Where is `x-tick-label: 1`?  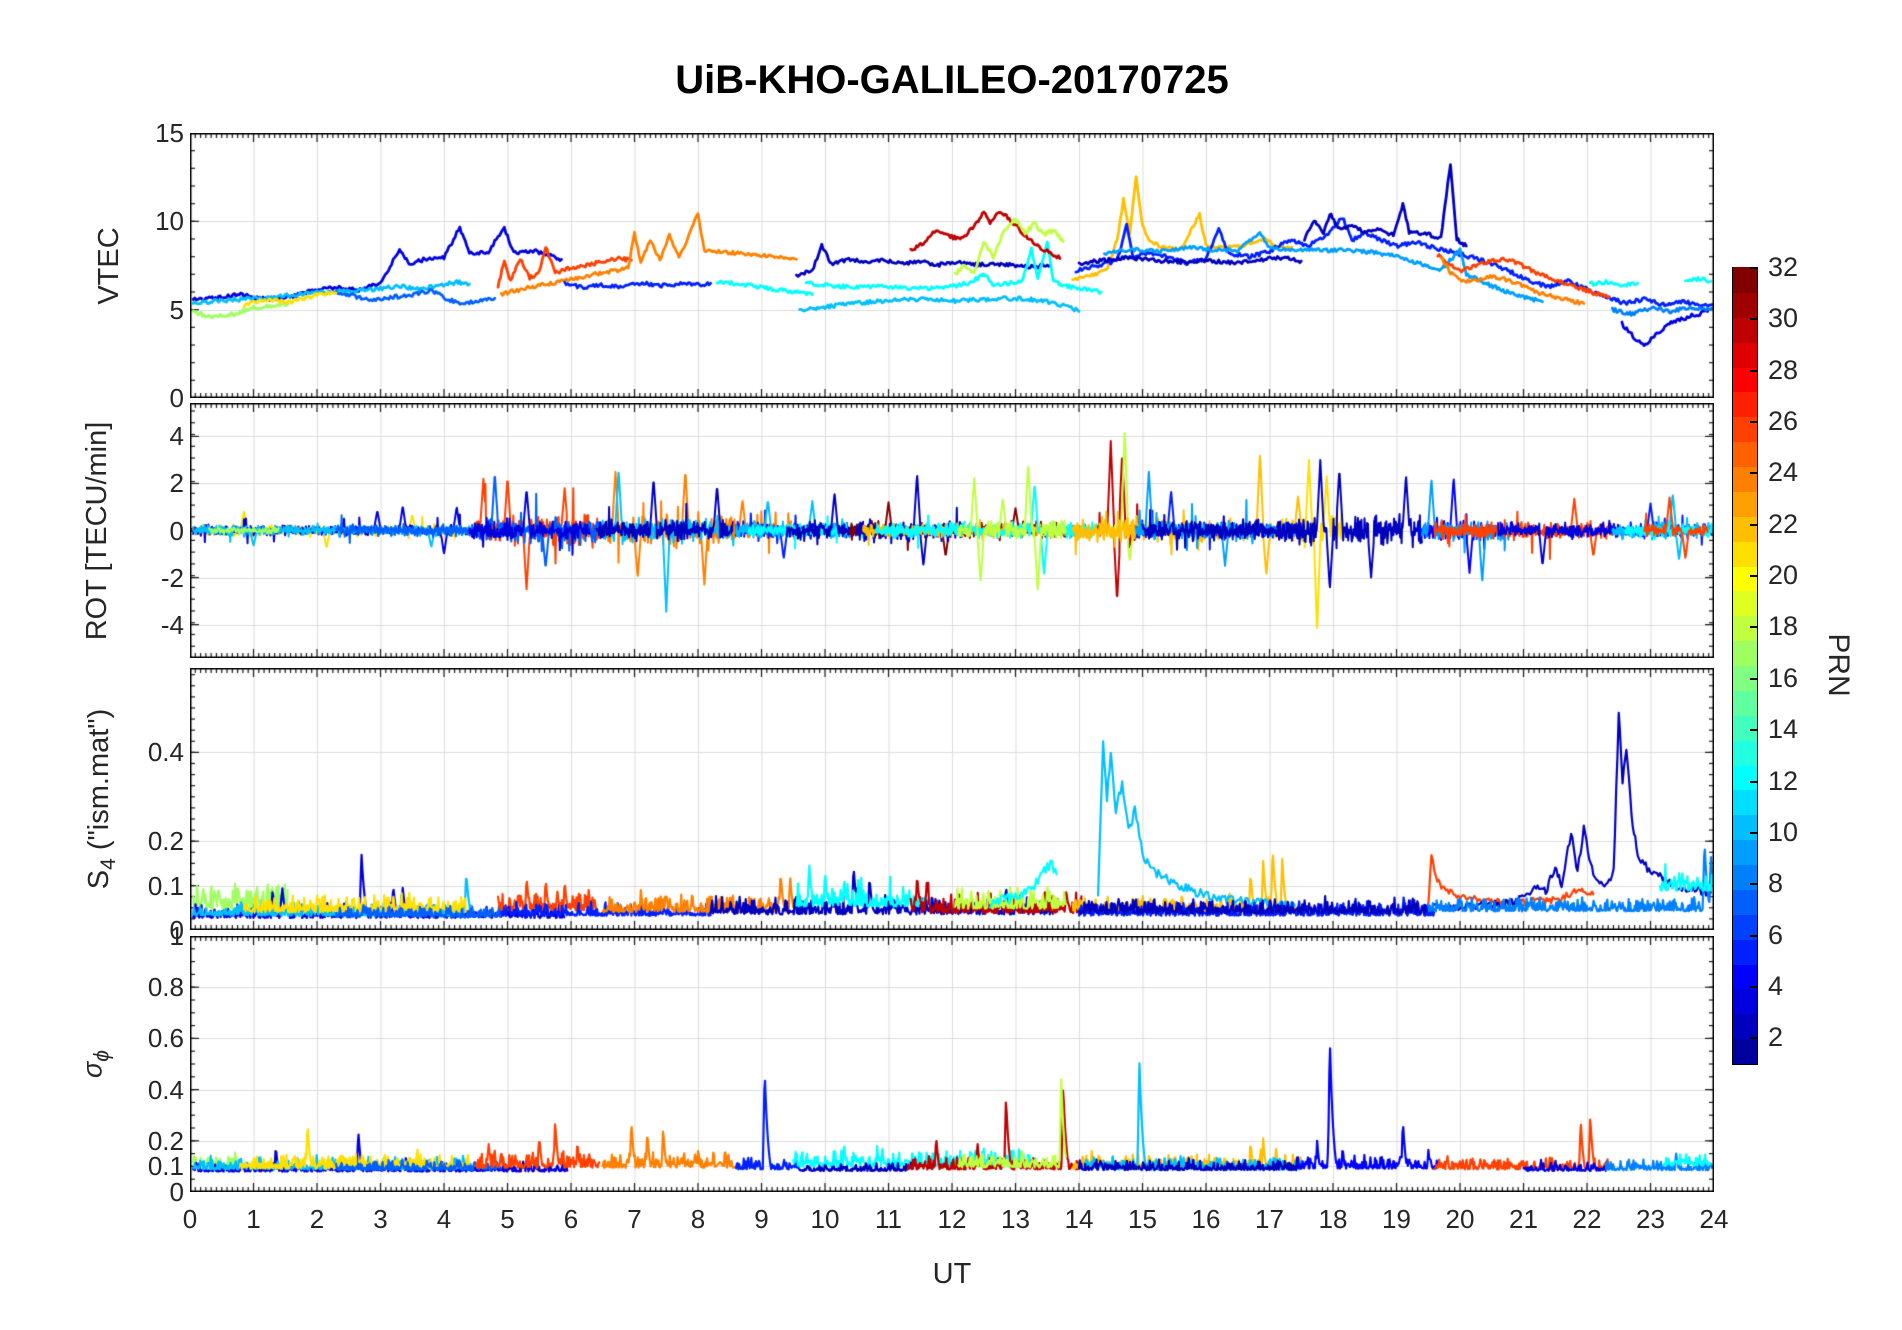
x-tick-label: 1 is located at coordinates (253, 1219).